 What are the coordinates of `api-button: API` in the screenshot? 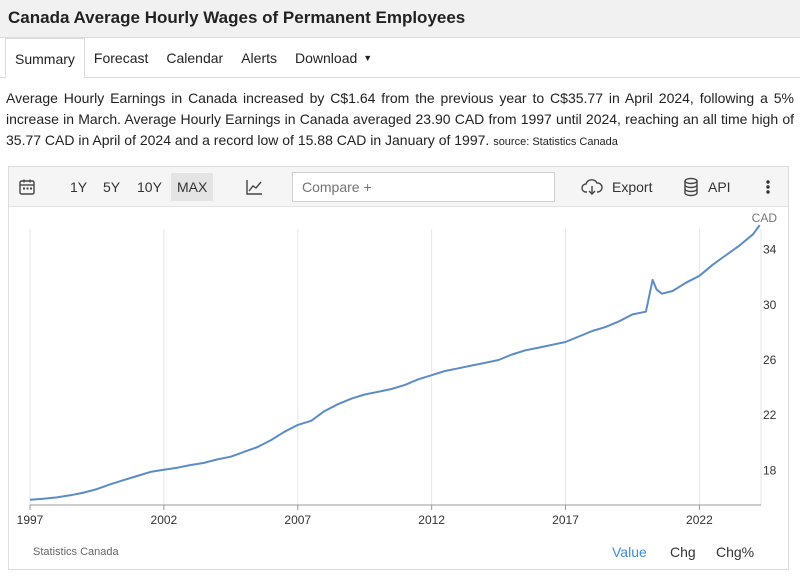 It's located at (707, 187).